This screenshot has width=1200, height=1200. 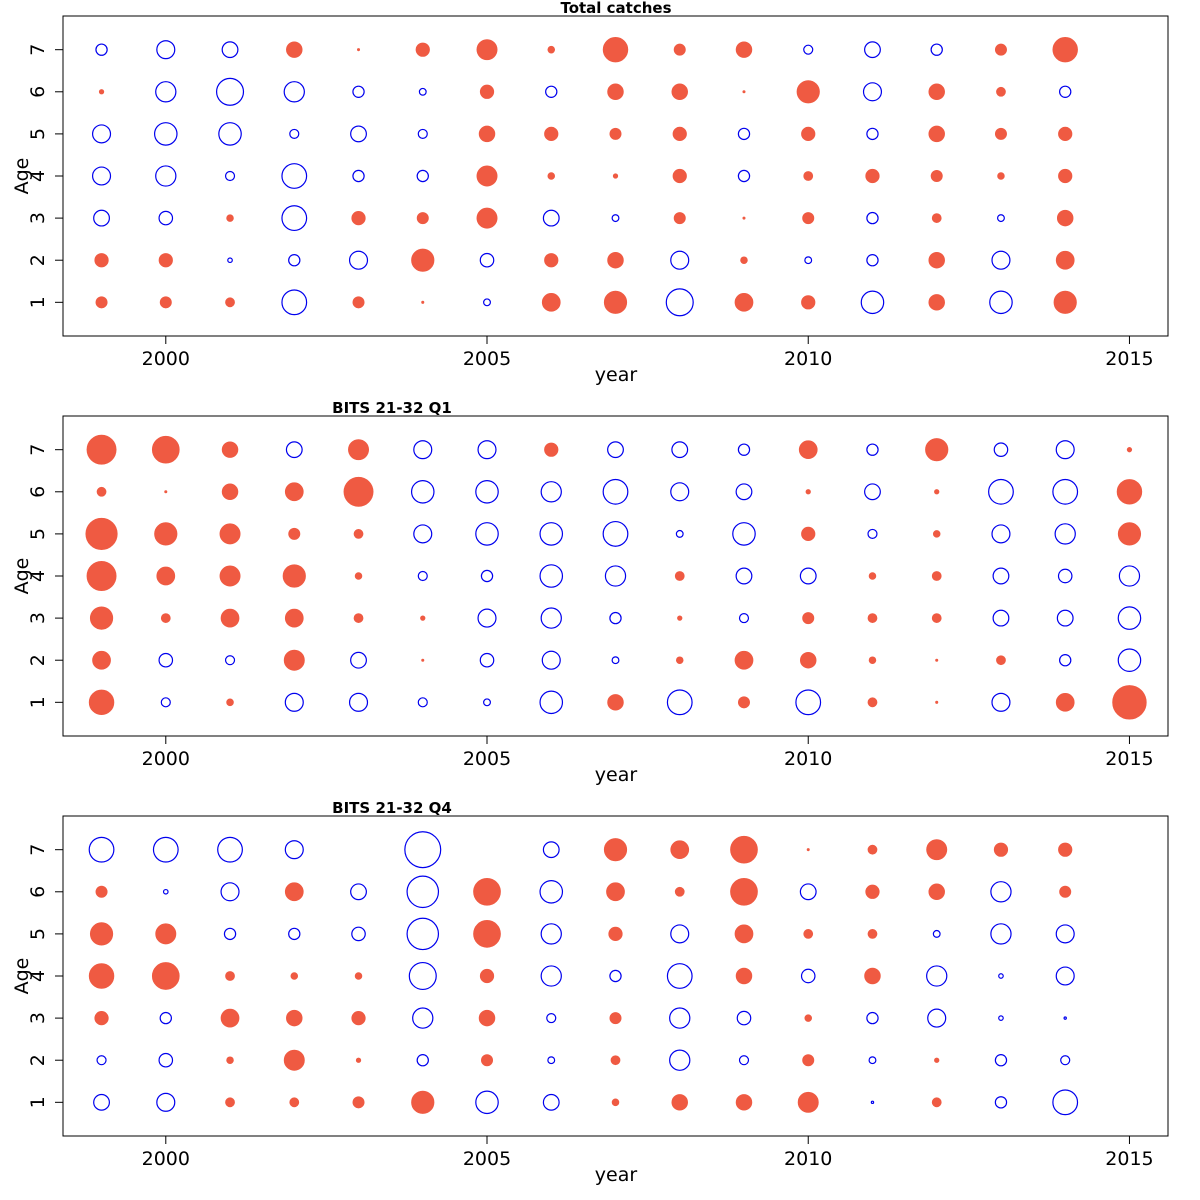 What do you see at coordinates (1129, 359) in the screenshot?
I see `x-tick-label: 2015` at bounding box center [1129, 359].